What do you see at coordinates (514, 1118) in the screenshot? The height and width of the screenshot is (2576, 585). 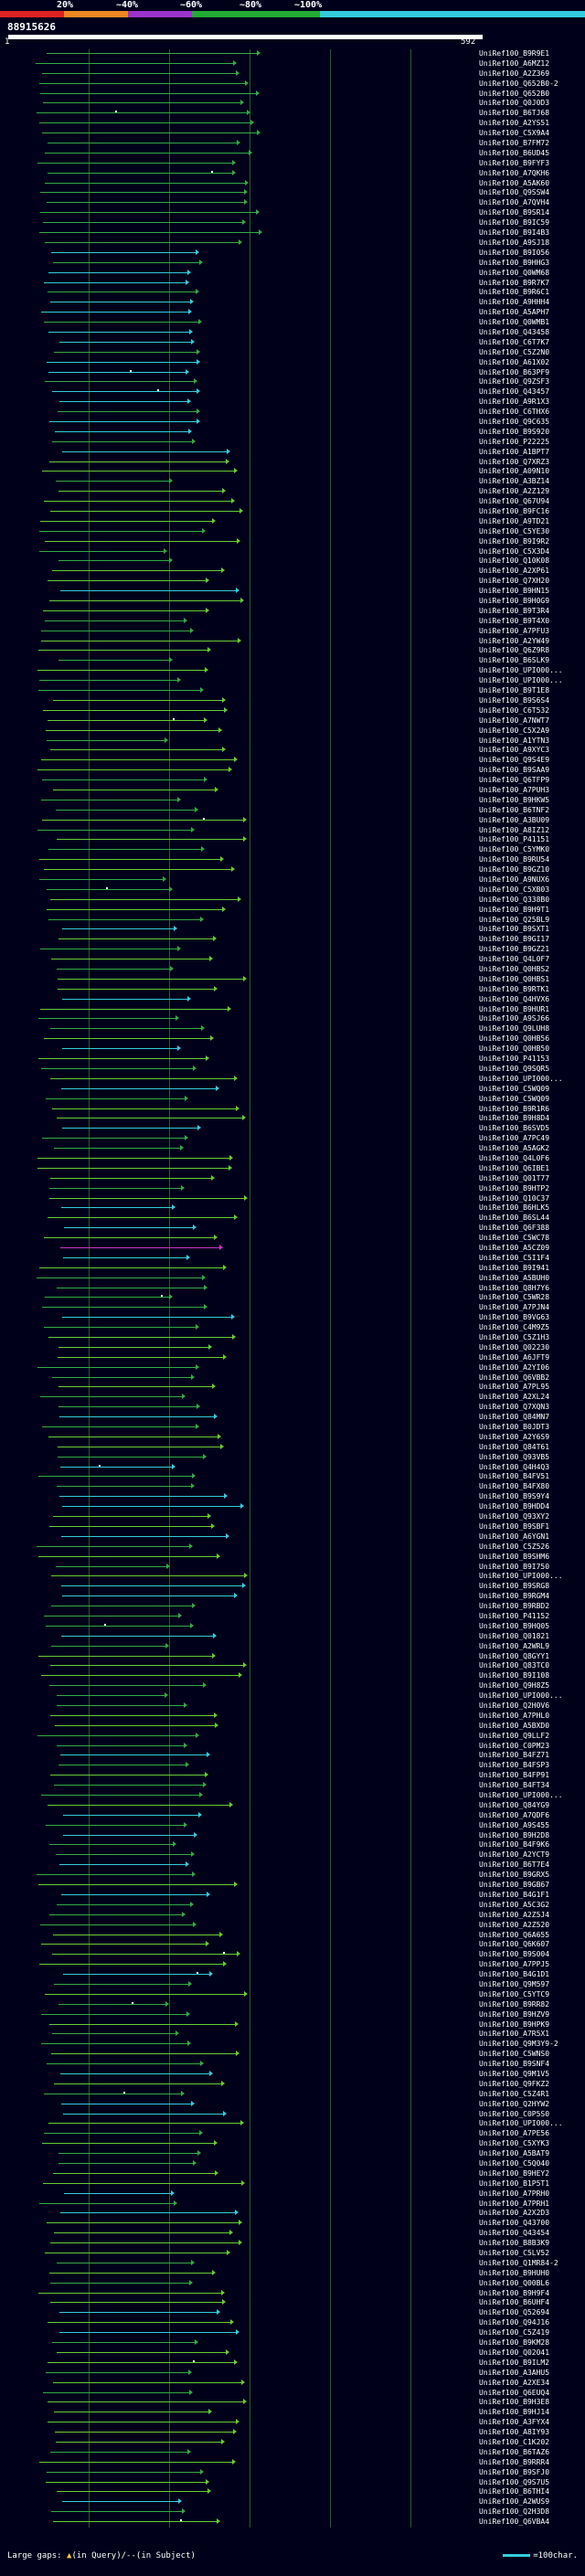 I see `hit-label: UniRef100_B9H8D4` at bounding box center [514, 1118].